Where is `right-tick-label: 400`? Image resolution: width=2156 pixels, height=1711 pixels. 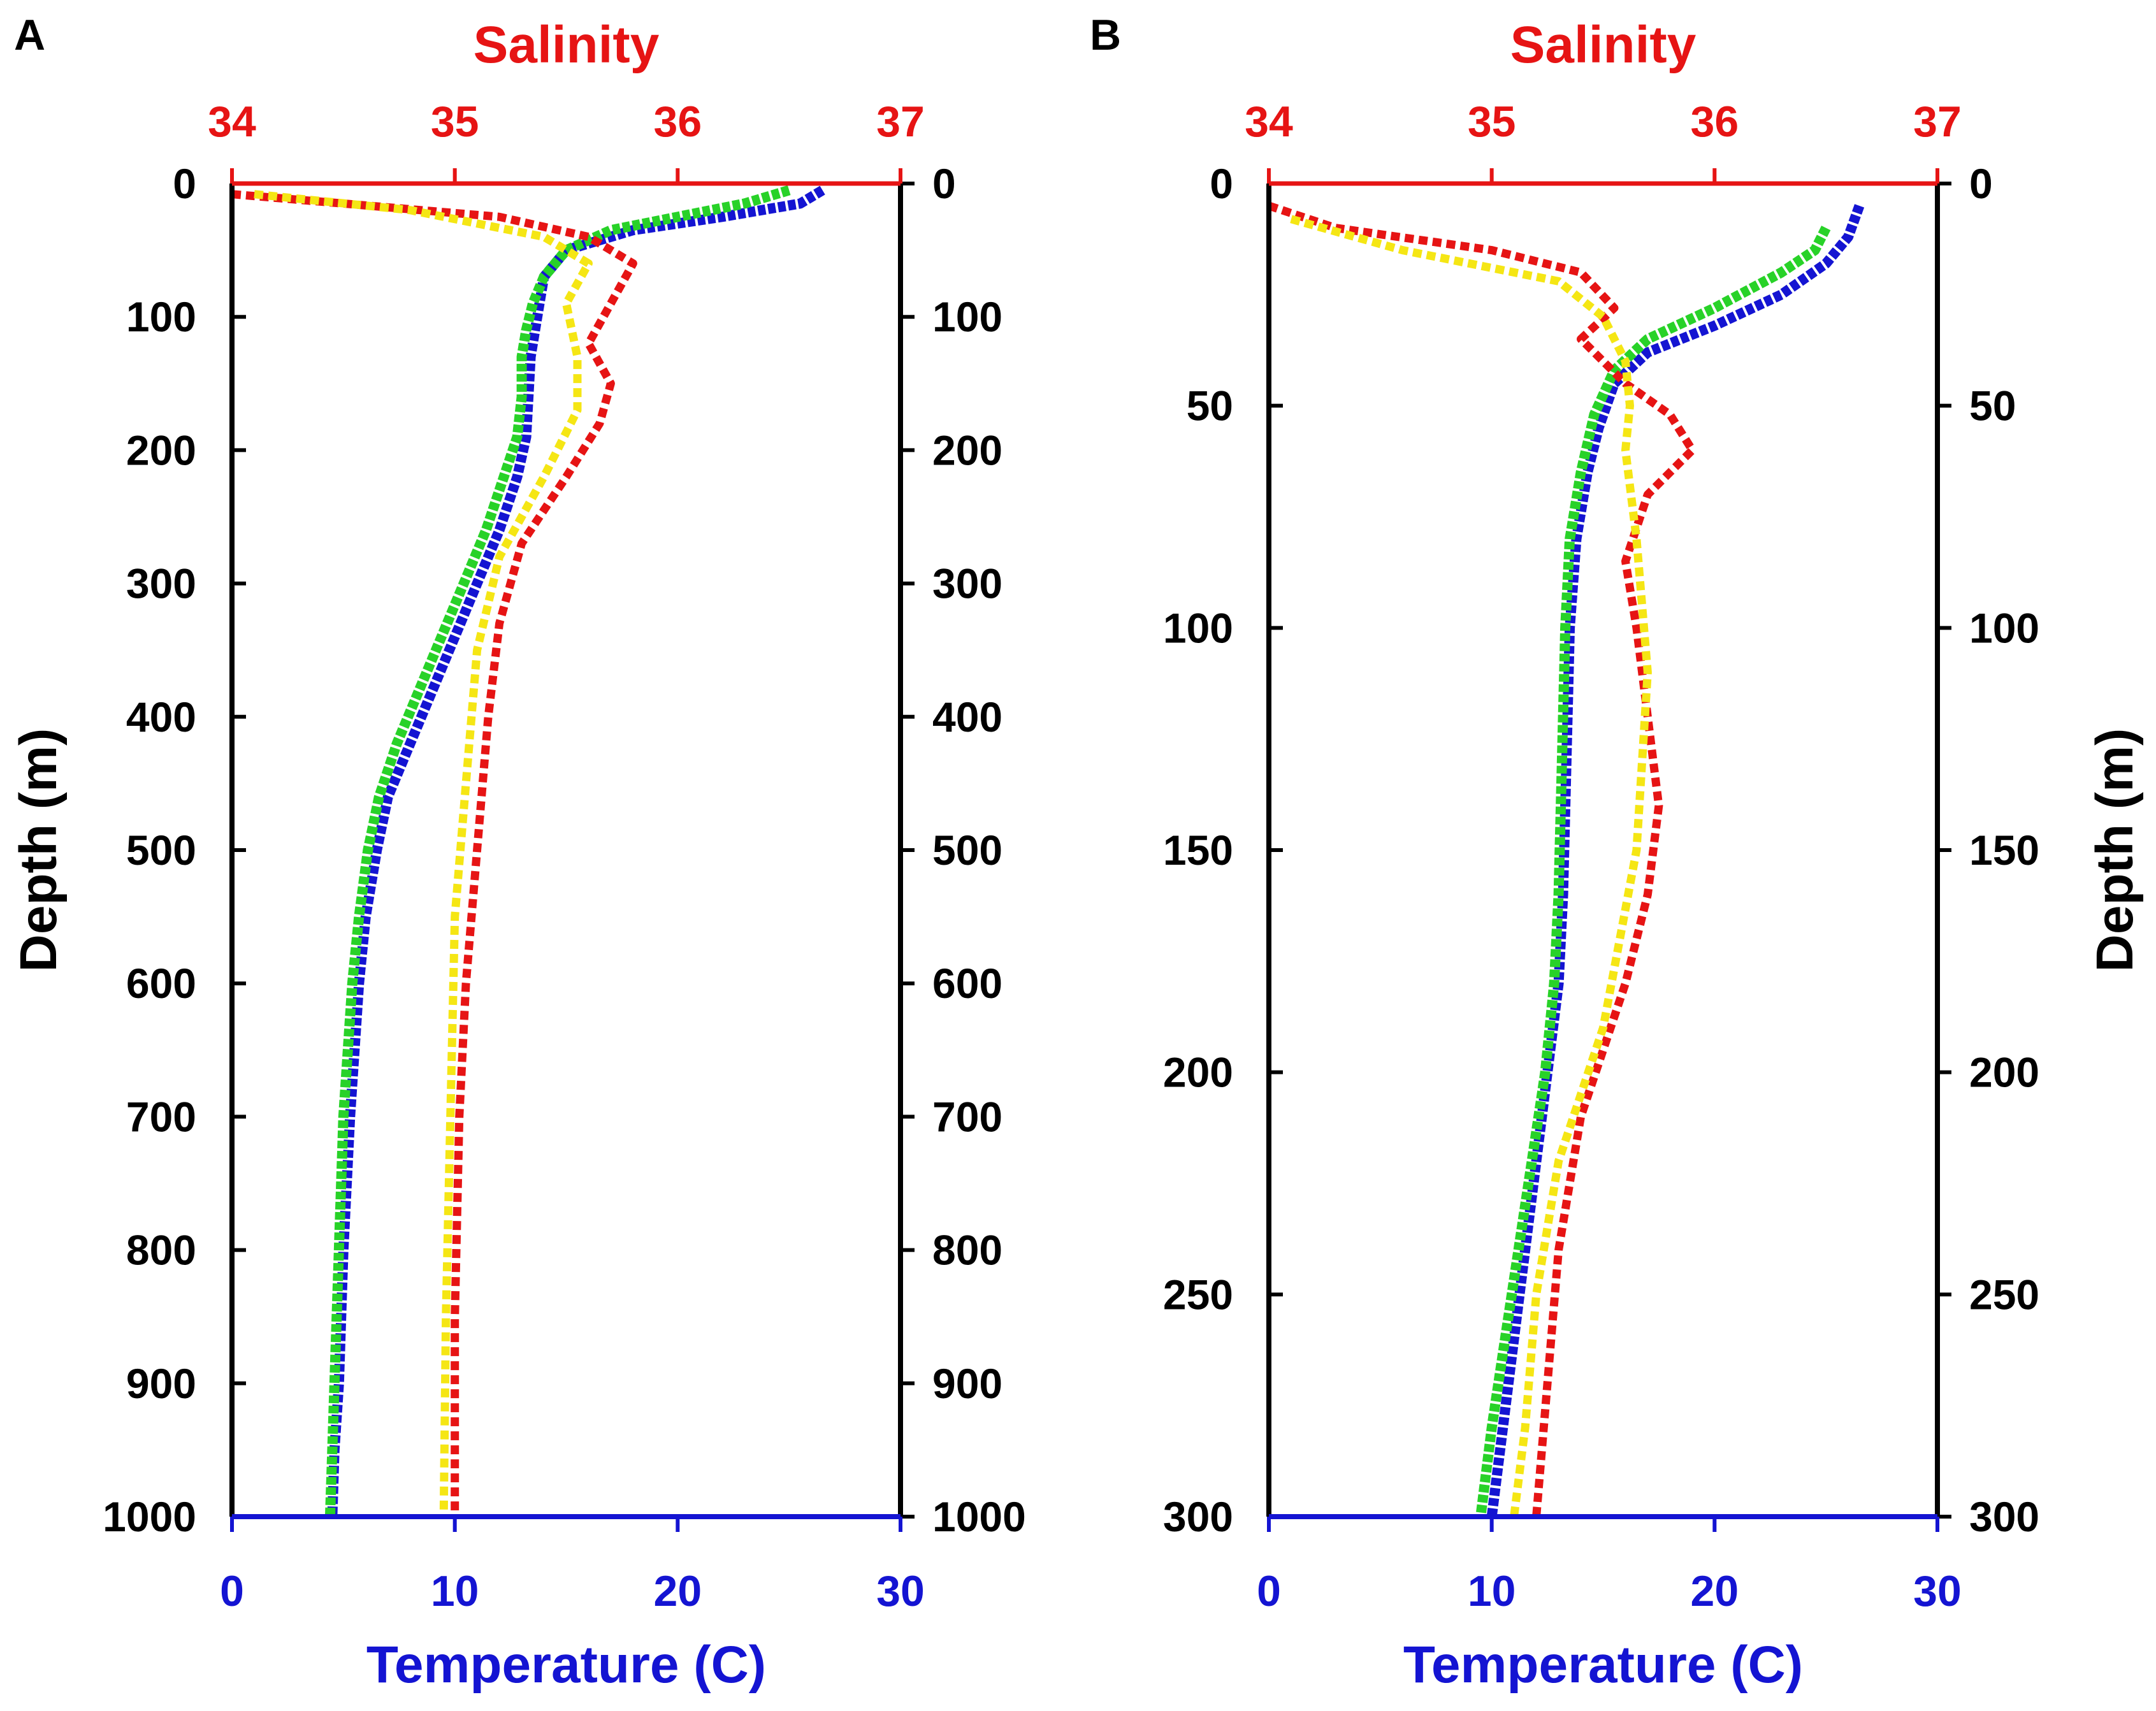
right-tick-label: 400 is located at coordinates (967, 717).